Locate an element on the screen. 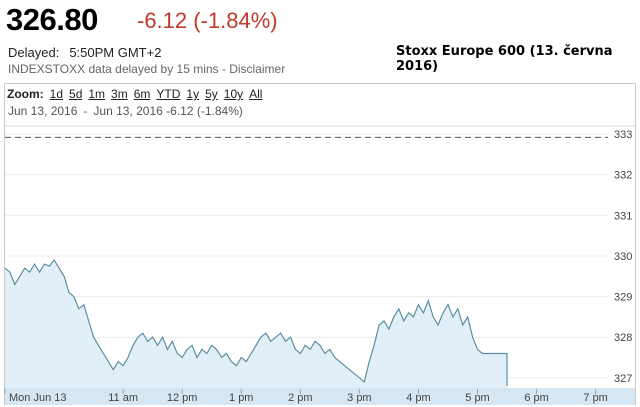  date-range: Jun 13, 2016- Jun 13, 2016 -6.12 (-1.84%) is located at coordinates (125, 111).